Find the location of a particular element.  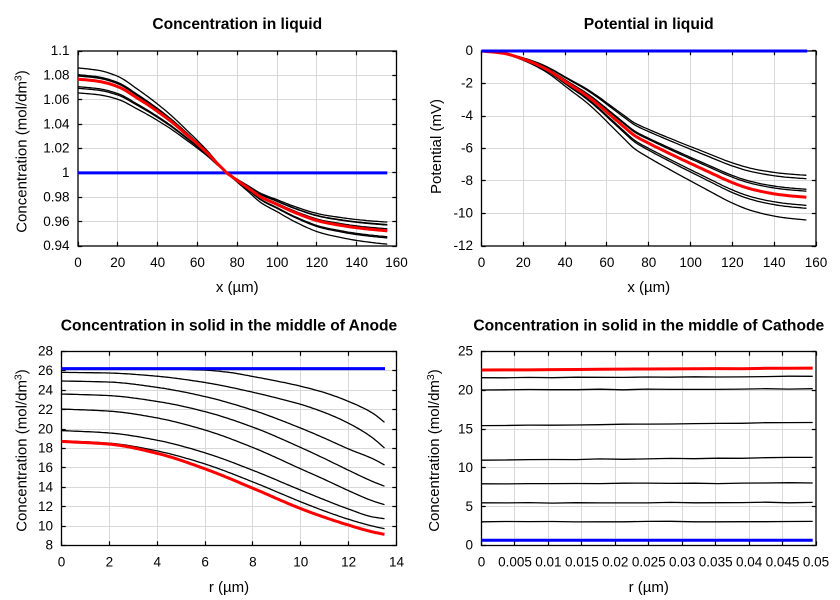

svg-text: 18 is located at coordinates (45, 448).